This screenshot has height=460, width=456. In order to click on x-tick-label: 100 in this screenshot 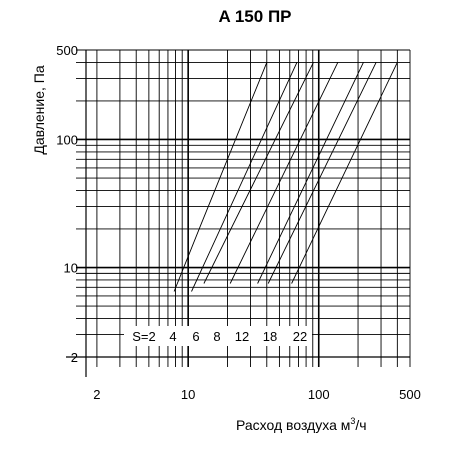, I will do `click(319, 394)`.